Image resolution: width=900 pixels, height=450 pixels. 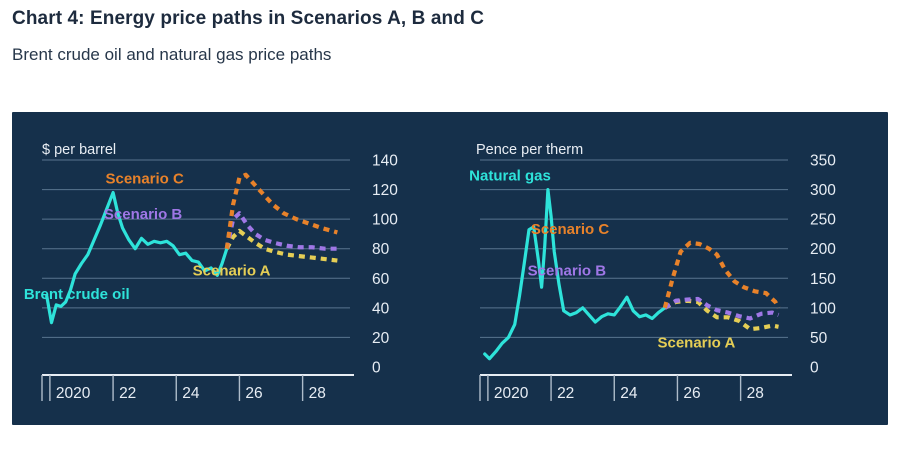 What do you see at coordinates (381, 338) in the screenshot?
I see `y-axis-tick-label: 20` at bounding box center [381, 338].